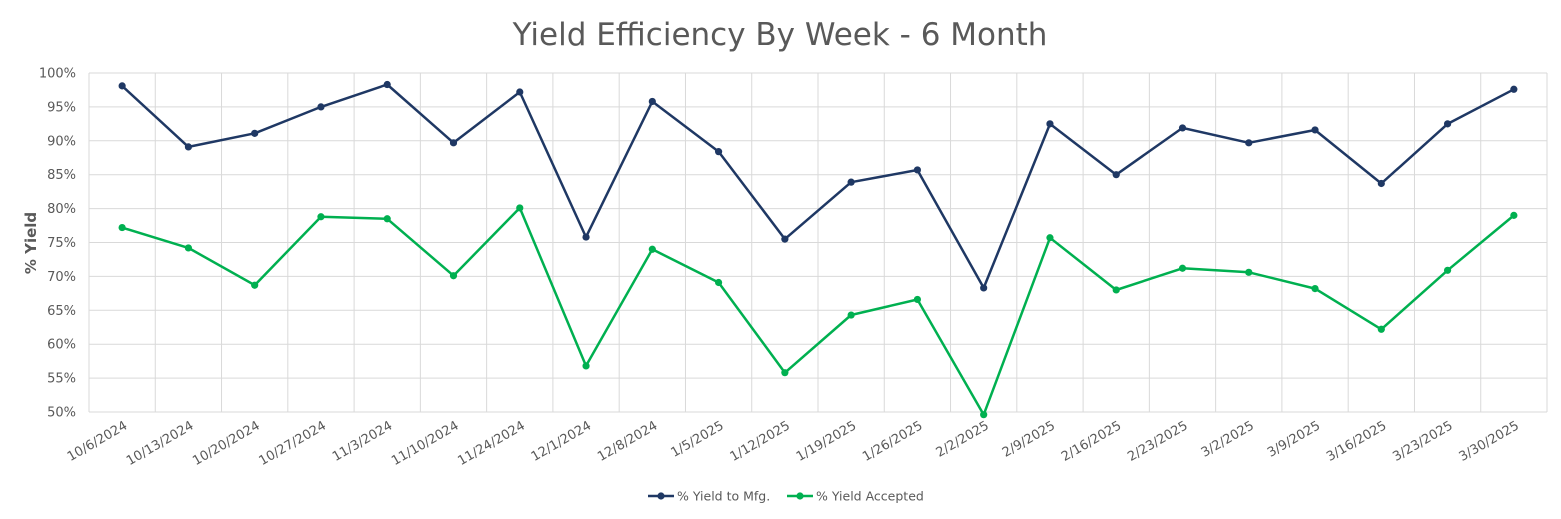  Describe the element at coordinates (1228, 439) in the screenshot. I see `x-tick-label: 3/2/2025` at that location.